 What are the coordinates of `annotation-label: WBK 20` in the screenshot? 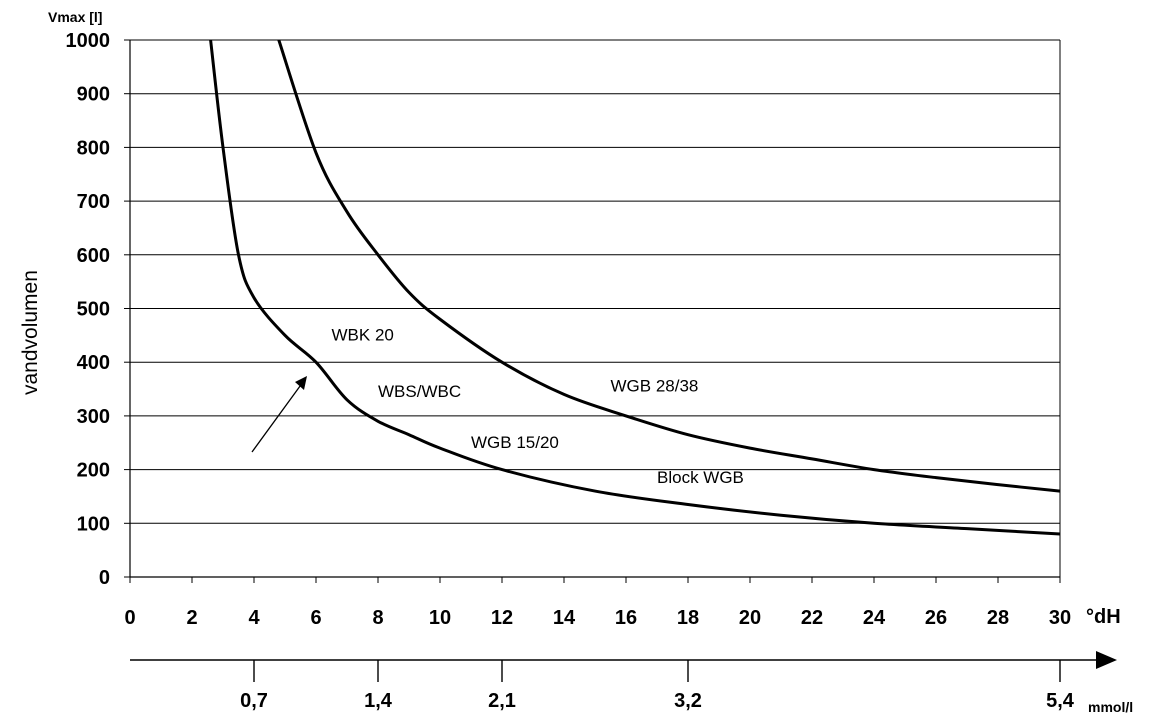 It's located at (363, 335).